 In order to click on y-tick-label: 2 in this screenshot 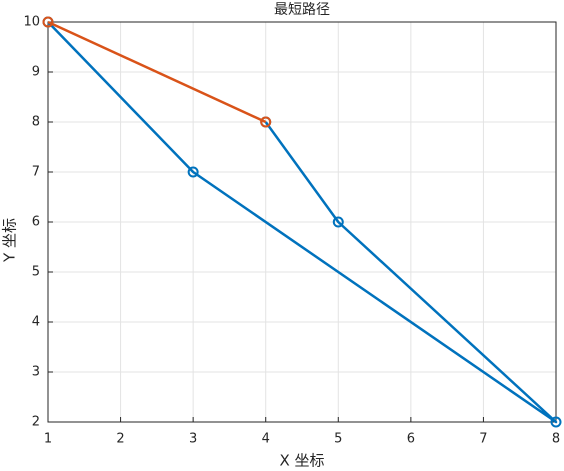, I will do `click(36, 422)`.